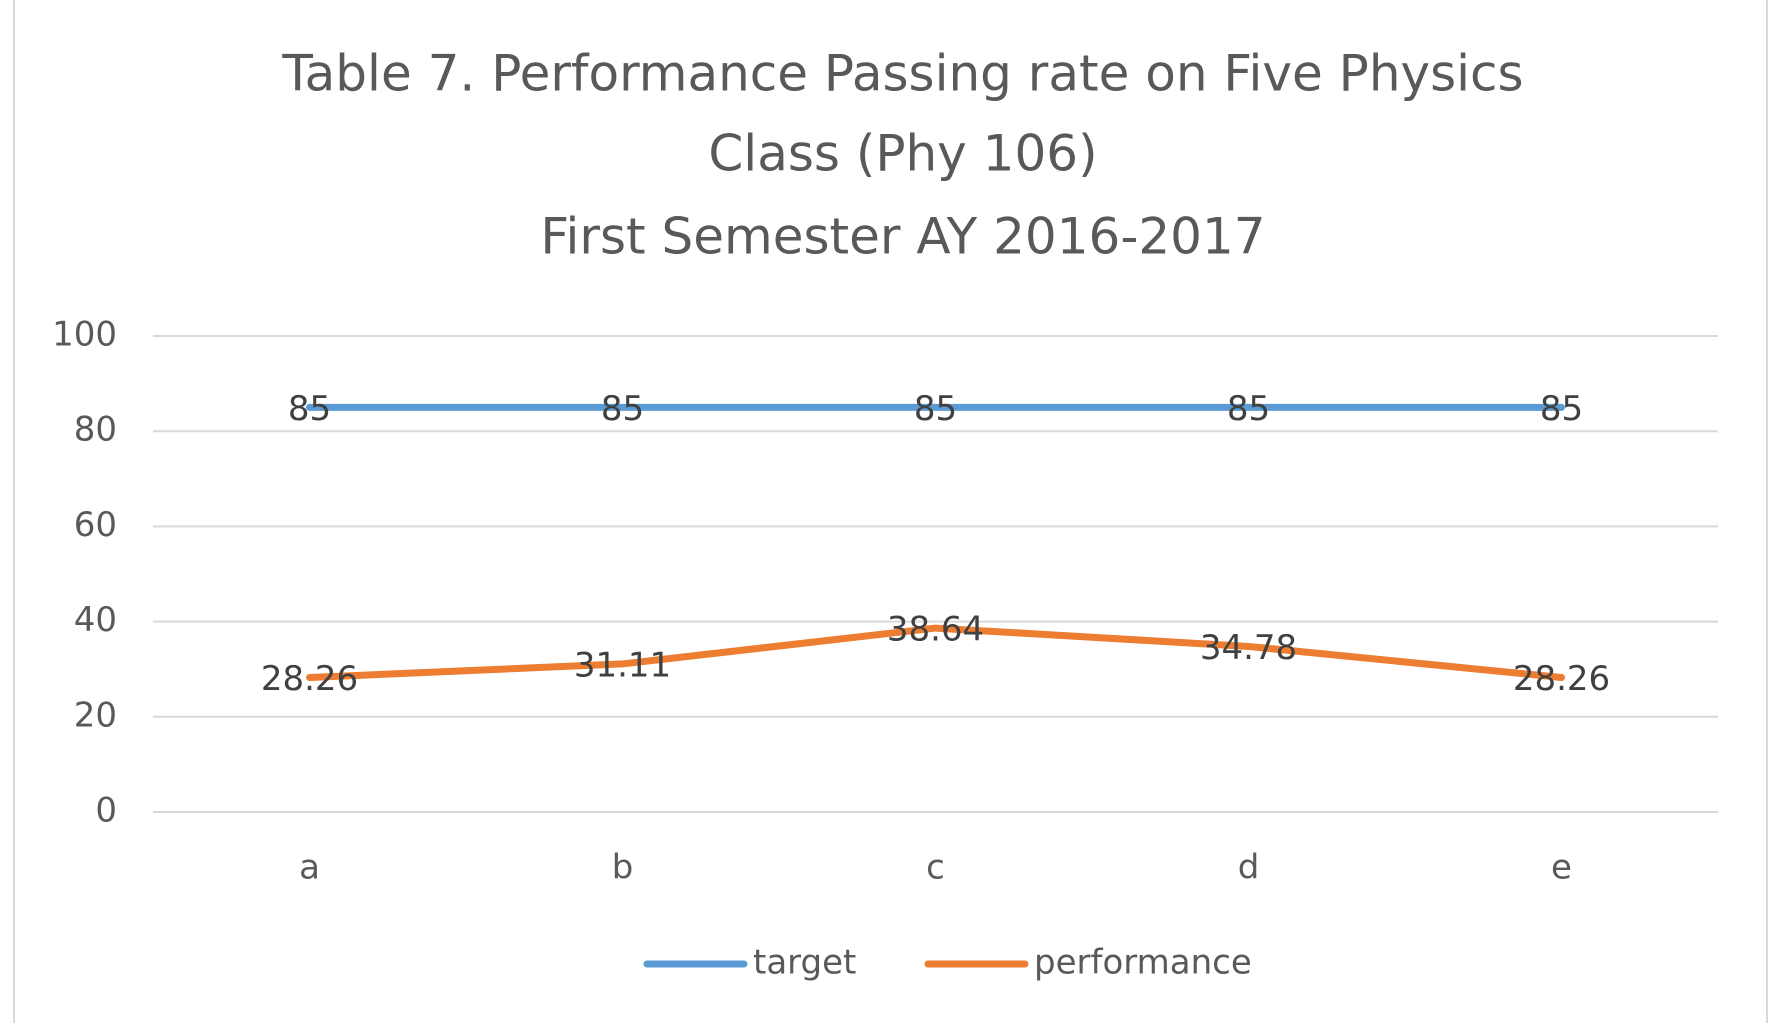  I want to click on legend-label: target, so click(804, 963).